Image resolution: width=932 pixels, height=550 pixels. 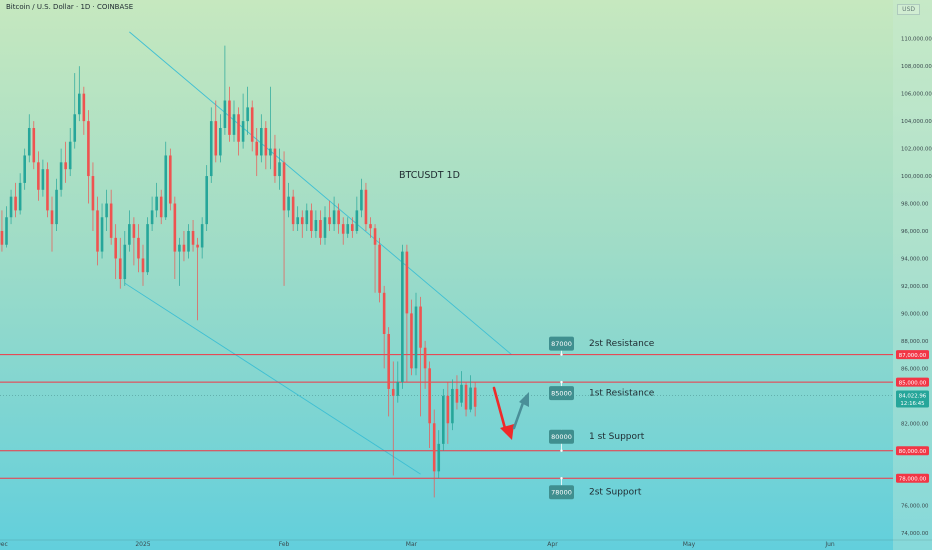 What do you see at coordinates (912, 275) in the screenshot?
I see `price-axis` at bounding box center [912, 275].